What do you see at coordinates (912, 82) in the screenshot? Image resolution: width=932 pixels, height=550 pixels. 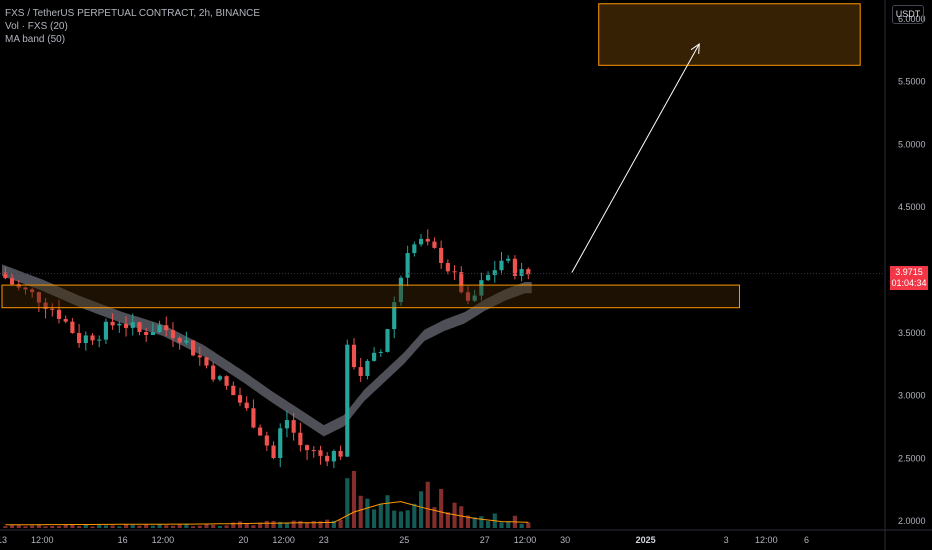 I see `price-tick-label: 5.5000` at bounding box center [912, 82].